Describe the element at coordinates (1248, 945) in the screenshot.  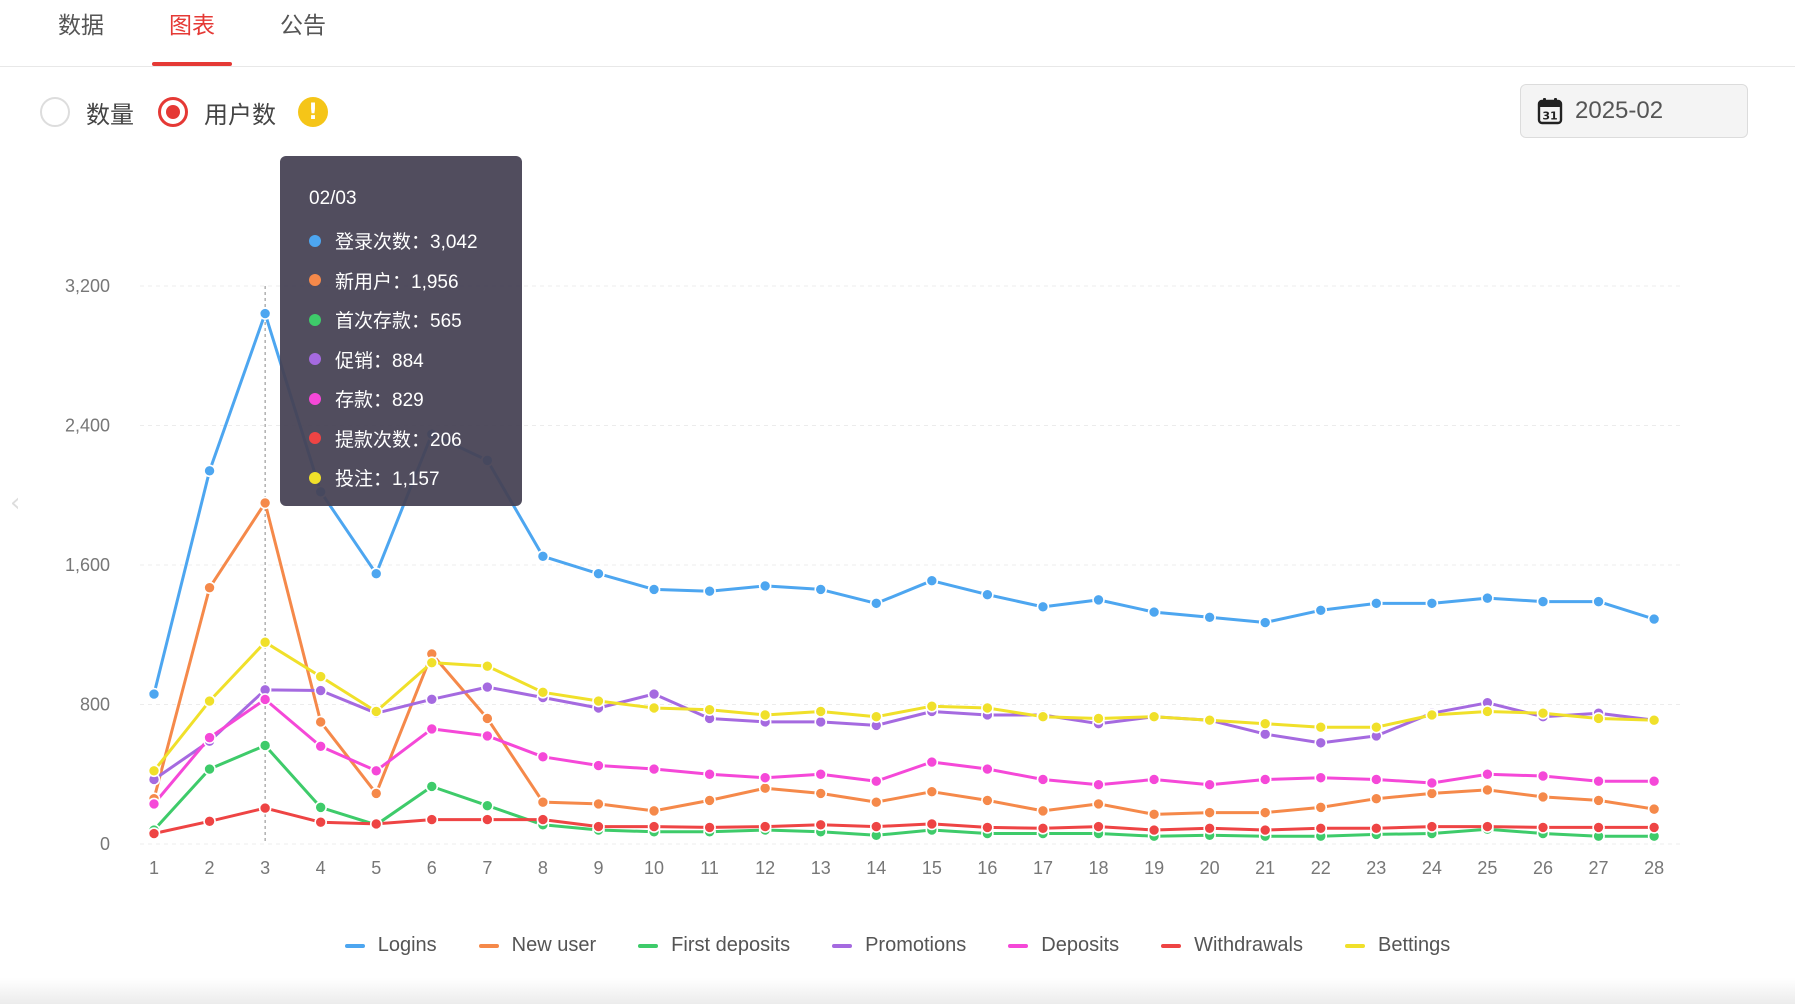
I see `legend-label: Withdrawals` at that location.